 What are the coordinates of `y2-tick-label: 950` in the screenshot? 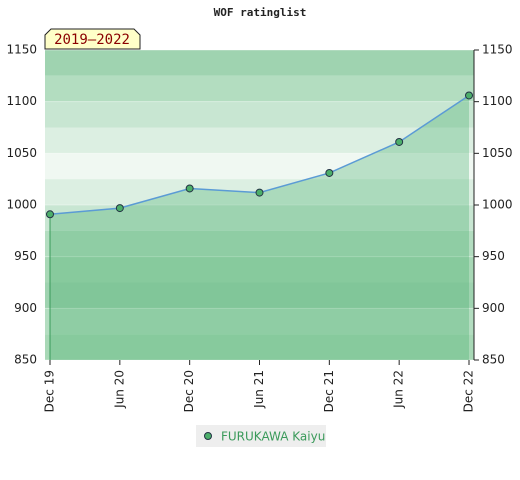 It's located at (493, 256).